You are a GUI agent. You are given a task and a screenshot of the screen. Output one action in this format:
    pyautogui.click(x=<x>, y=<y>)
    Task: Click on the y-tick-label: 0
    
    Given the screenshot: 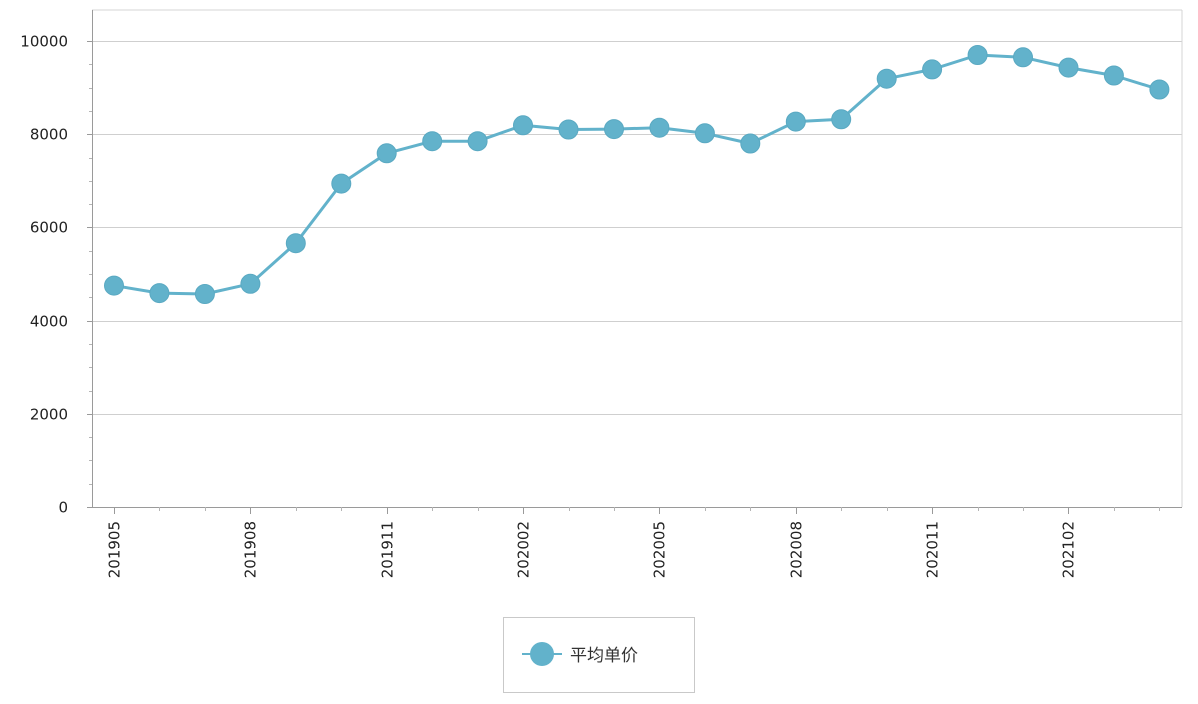 What is the action you would take?
    pyautogui.click(x=63, y=508)
    